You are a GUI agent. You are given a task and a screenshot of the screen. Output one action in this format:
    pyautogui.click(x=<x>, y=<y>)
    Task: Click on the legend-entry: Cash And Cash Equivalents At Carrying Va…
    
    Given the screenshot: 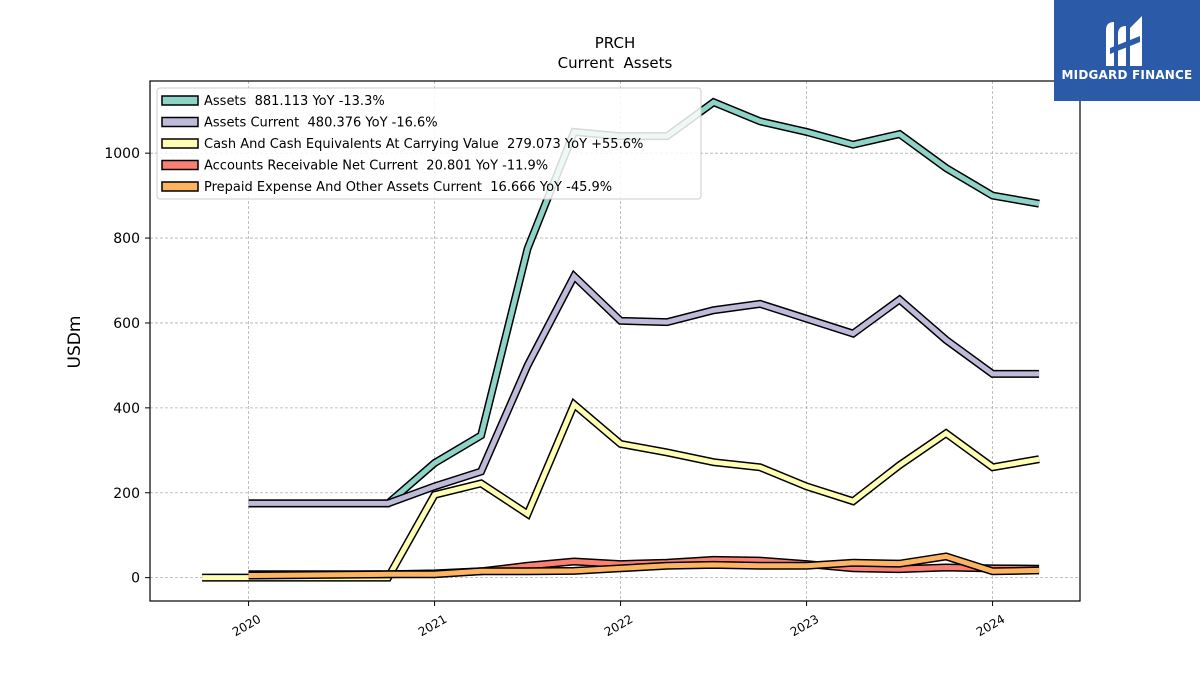 What is the action you would take?
    pyautogui.click(x=423, y=144)
    